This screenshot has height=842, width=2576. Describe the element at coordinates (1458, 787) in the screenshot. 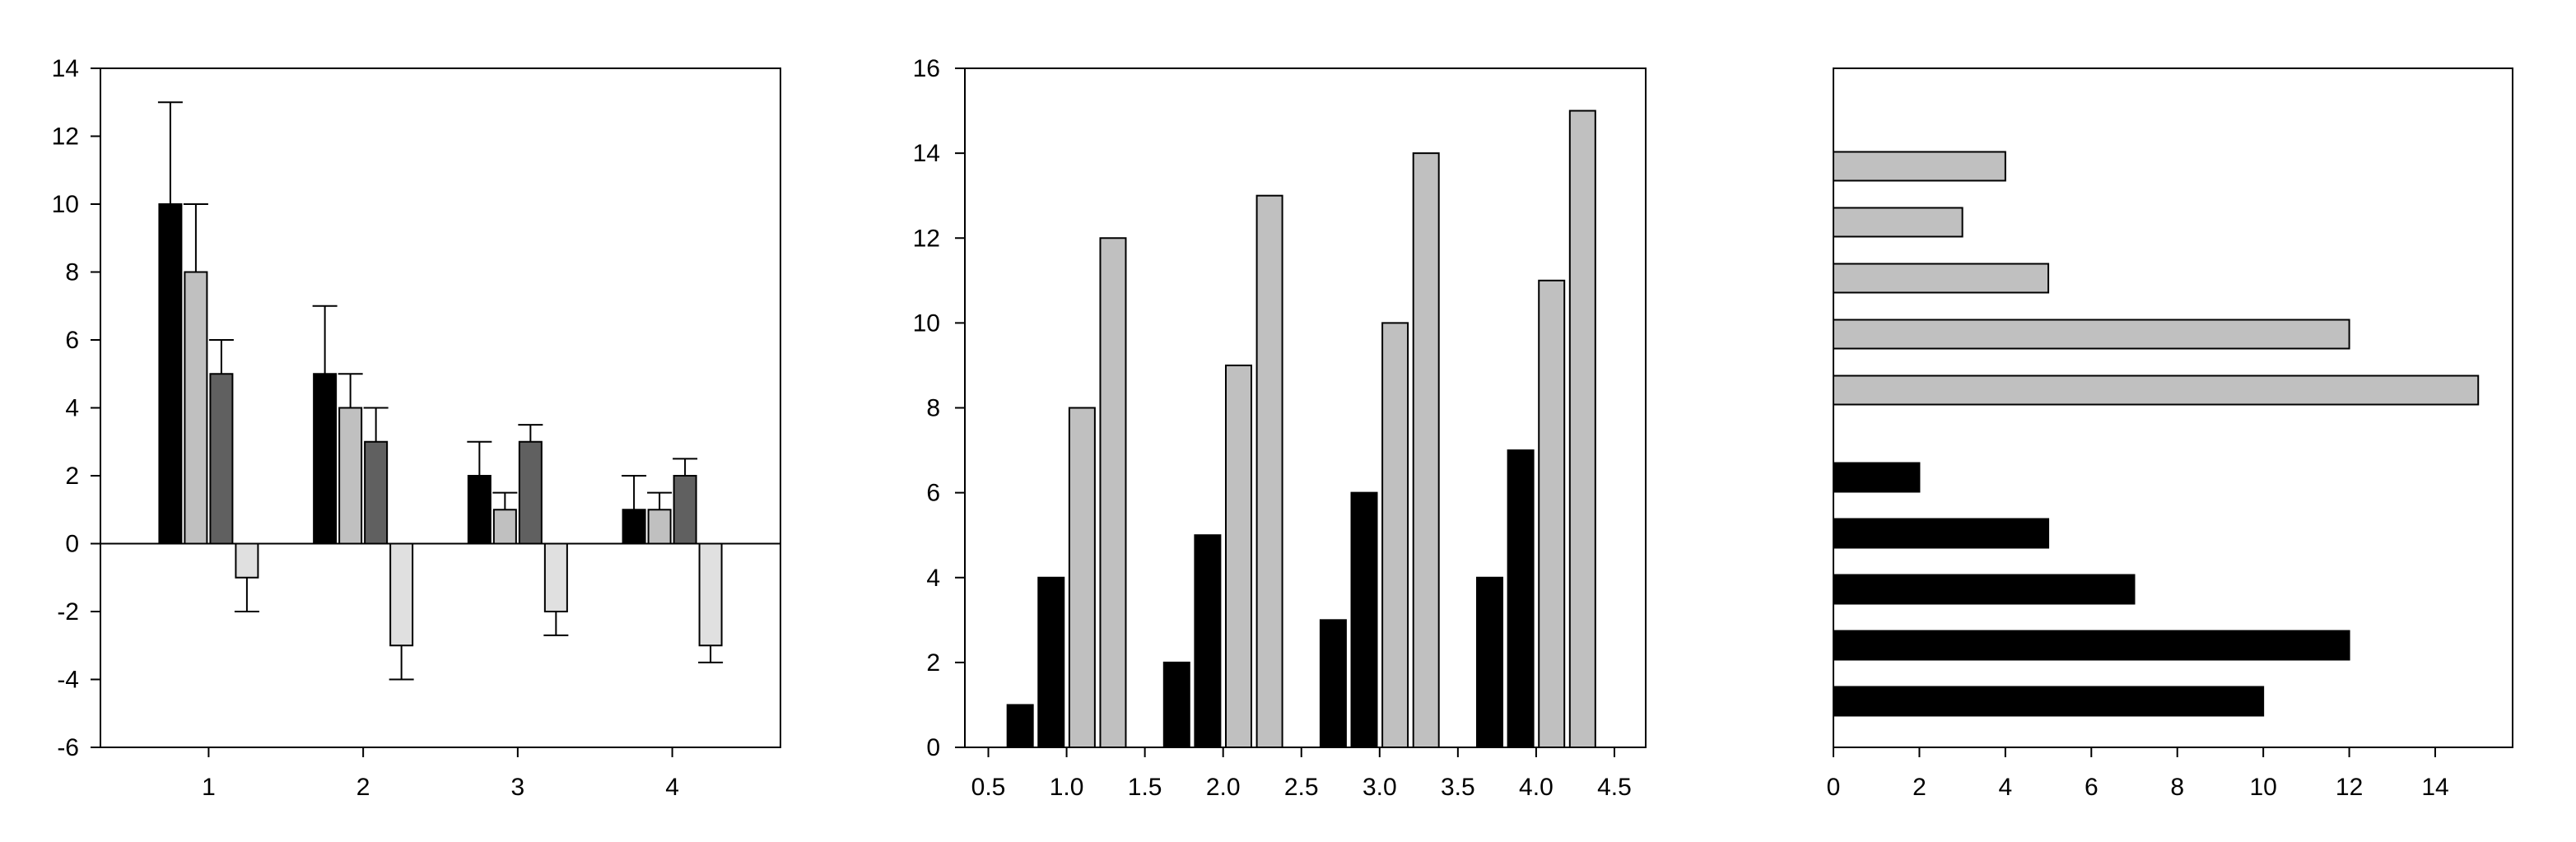

I see `x-tick-label: 3.5` at that location.